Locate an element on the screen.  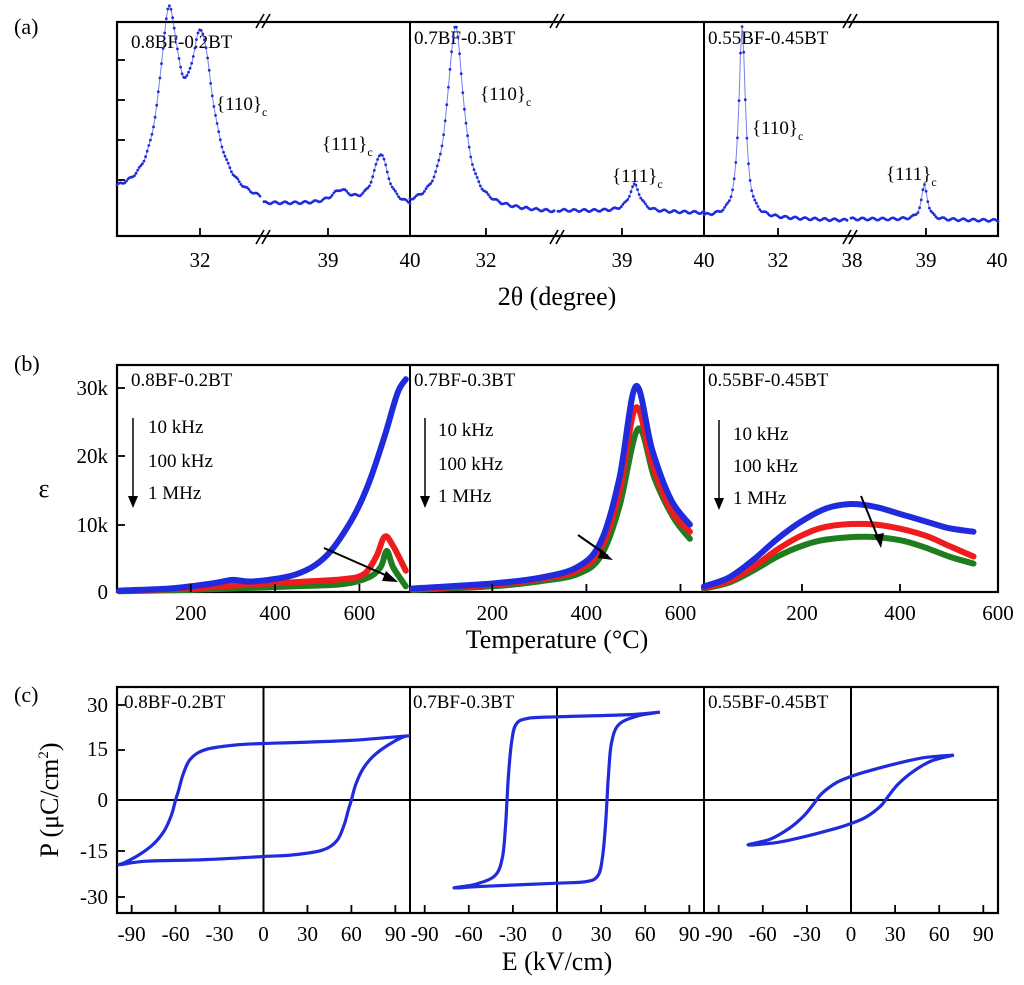
sample-label: 0.7BF-0.3BT is located at coordinates (465, 380).